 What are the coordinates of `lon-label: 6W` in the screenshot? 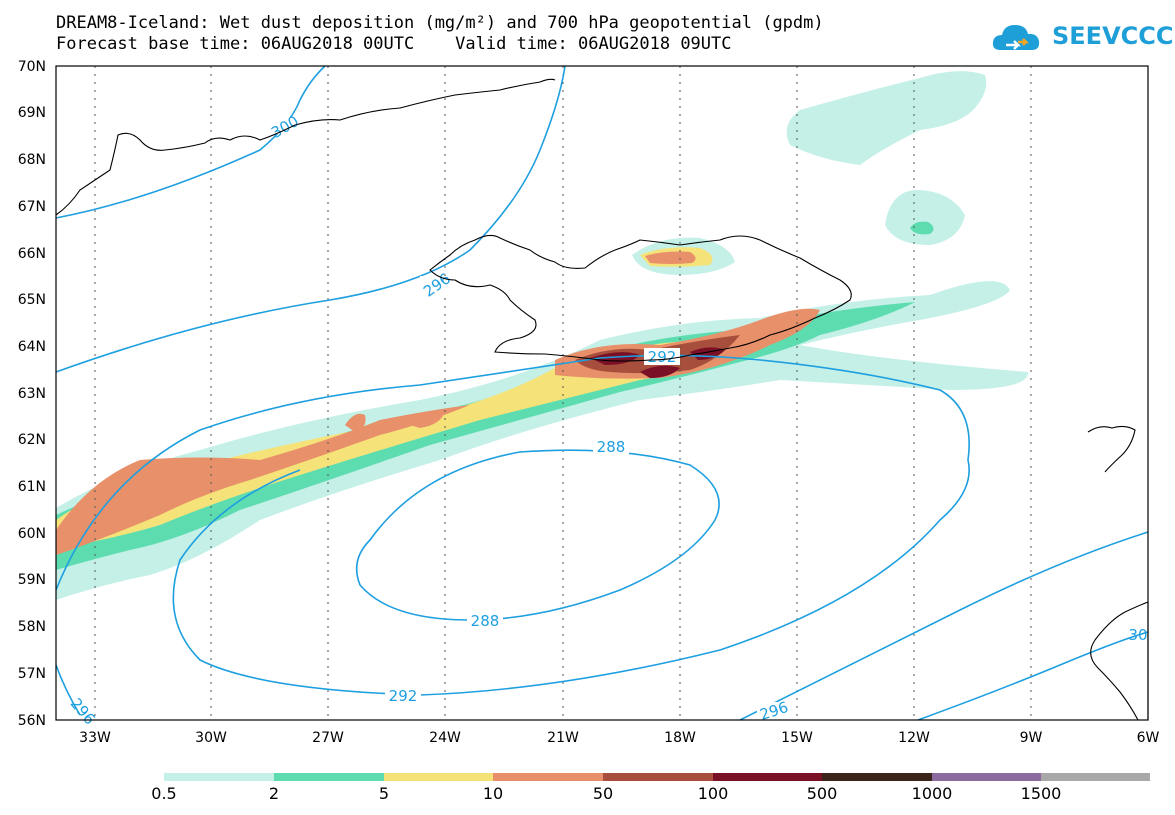 It's located at (1148, 738).